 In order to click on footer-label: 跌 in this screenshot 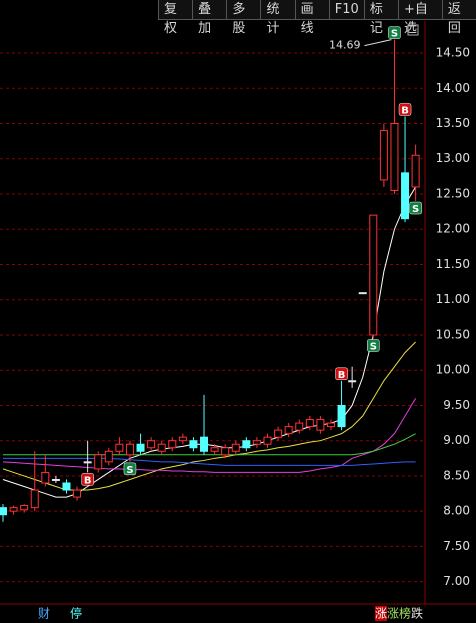, I will do `click(417, 613)`.